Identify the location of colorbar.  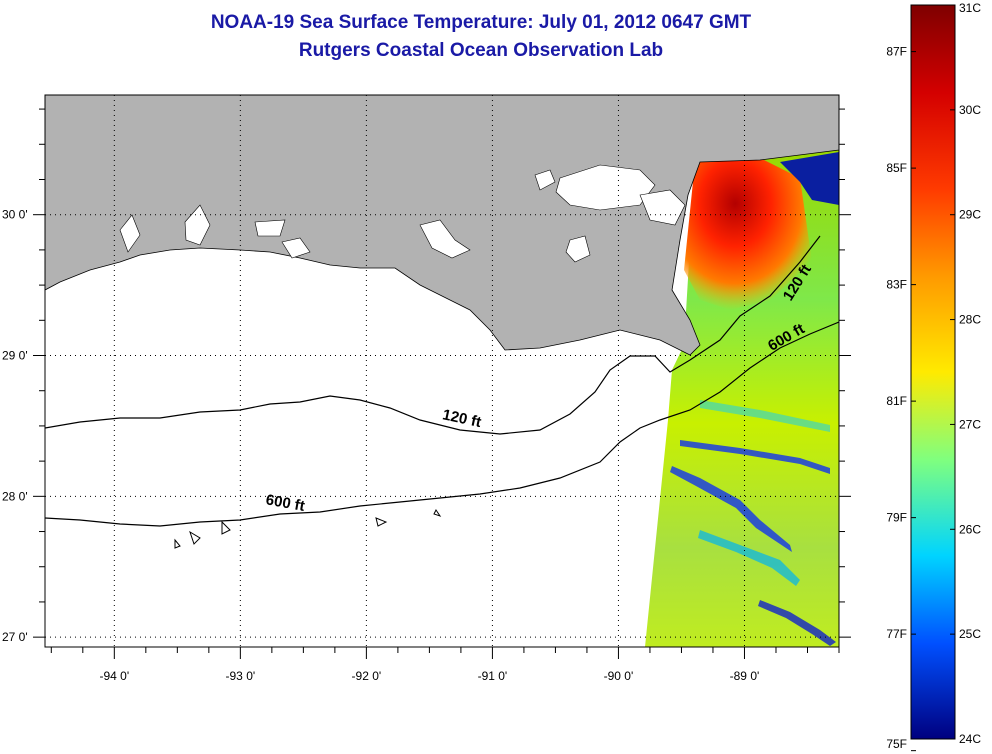
(933, 372).